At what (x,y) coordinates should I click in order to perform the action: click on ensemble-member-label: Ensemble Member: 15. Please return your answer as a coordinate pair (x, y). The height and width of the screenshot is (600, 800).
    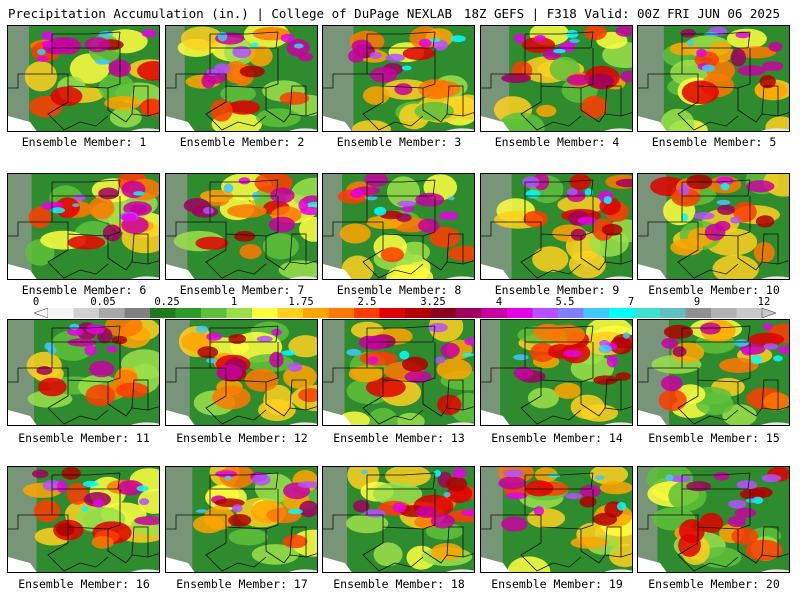
    Looking at the image, I should click on (714, 438).